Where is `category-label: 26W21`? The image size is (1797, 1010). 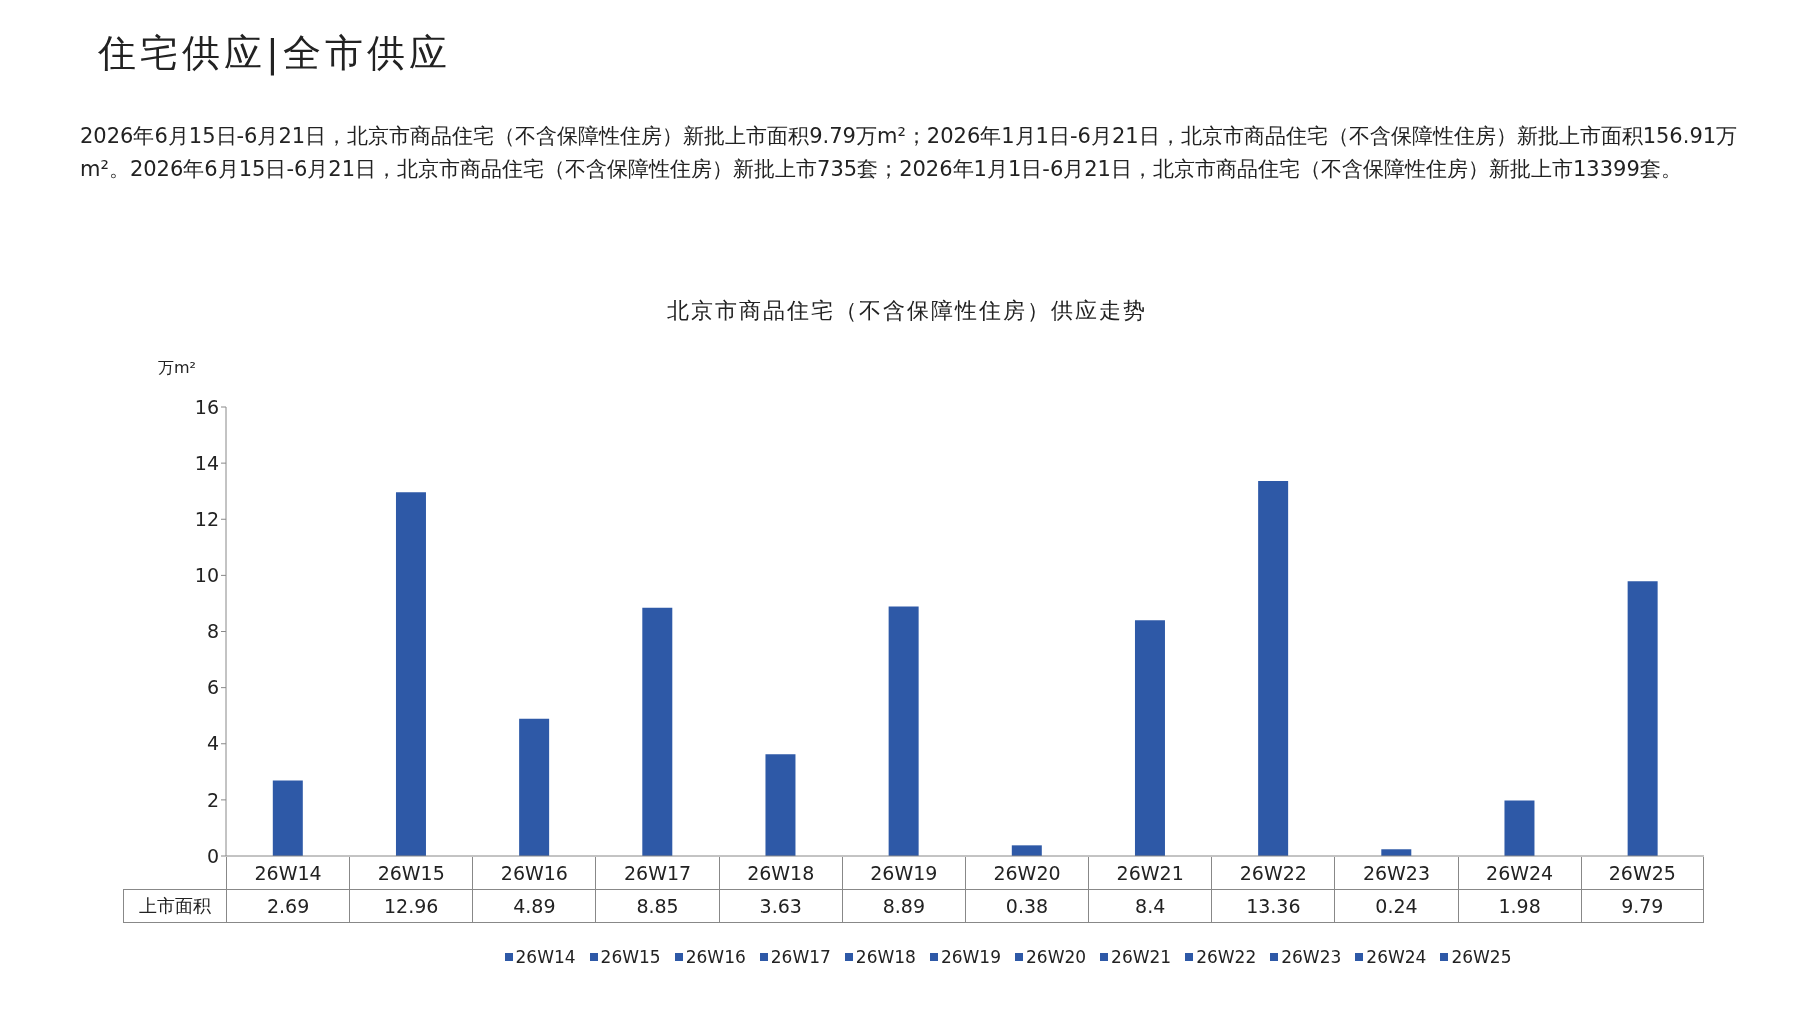
category-label: 26W21 is located at coordinates (1141, 957).